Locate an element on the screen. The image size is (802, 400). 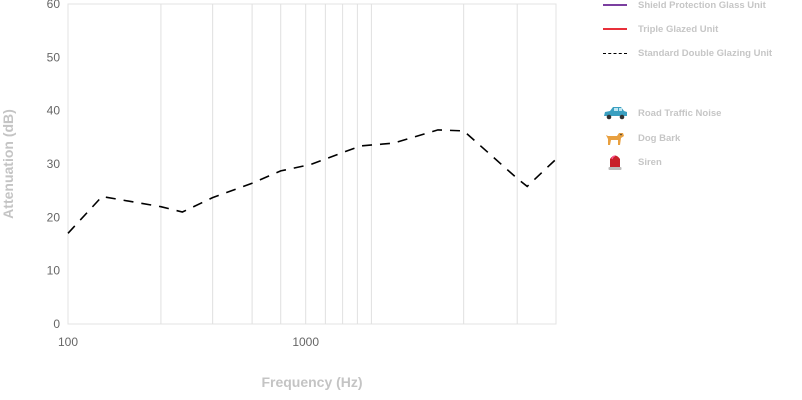
legend-item-dog-bark: Dog Bark is located at coordinates (640, 138).